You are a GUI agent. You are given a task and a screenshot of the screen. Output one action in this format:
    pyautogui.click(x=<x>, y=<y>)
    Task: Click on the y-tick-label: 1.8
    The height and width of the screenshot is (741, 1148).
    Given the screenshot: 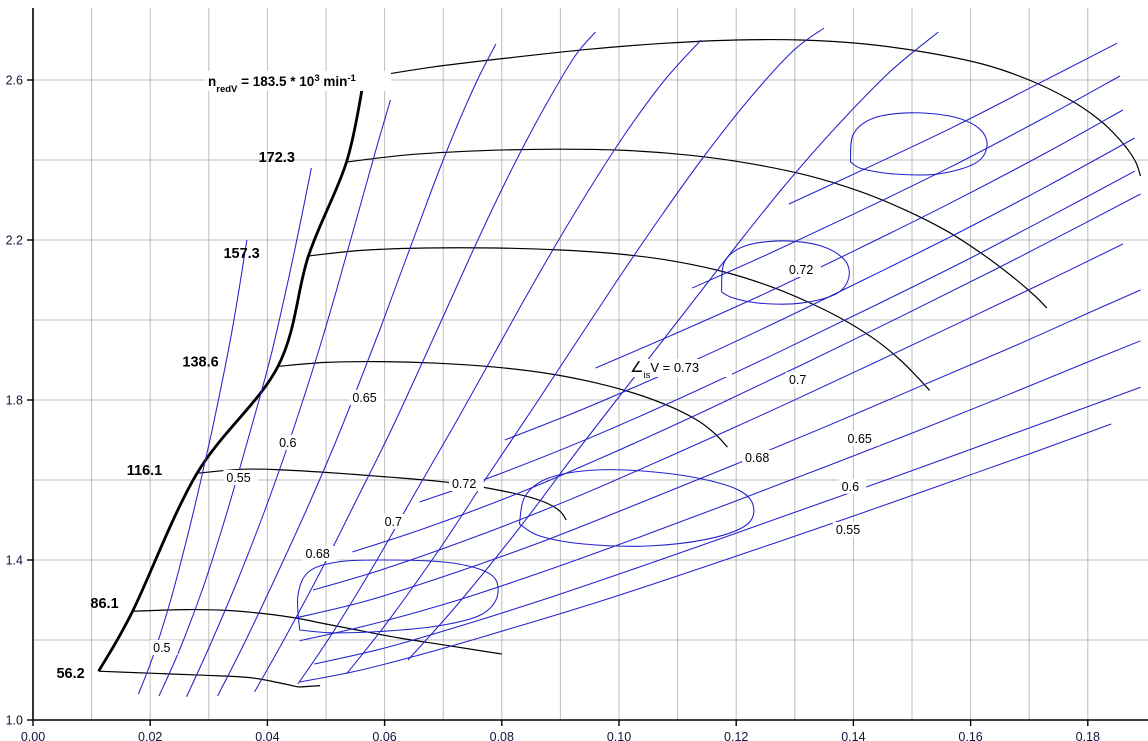 What is the action you would take?
    pyautogui.click(x=14, y=401)
    